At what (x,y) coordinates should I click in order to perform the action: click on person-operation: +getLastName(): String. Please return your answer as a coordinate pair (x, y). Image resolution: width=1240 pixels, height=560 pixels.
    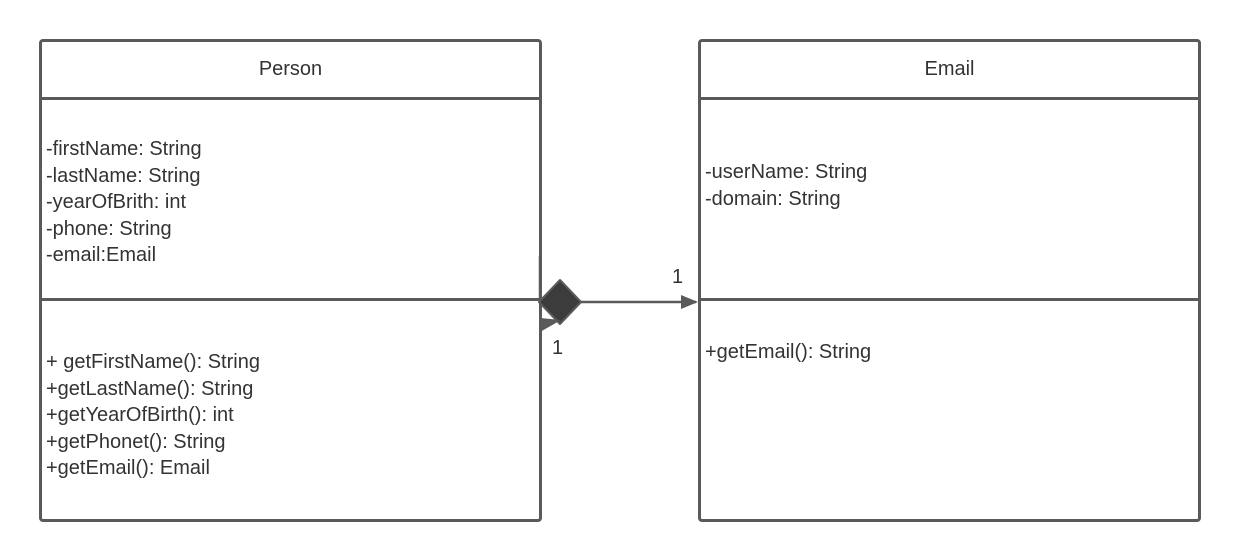
    Looking at the image, I should click on (150, 388).